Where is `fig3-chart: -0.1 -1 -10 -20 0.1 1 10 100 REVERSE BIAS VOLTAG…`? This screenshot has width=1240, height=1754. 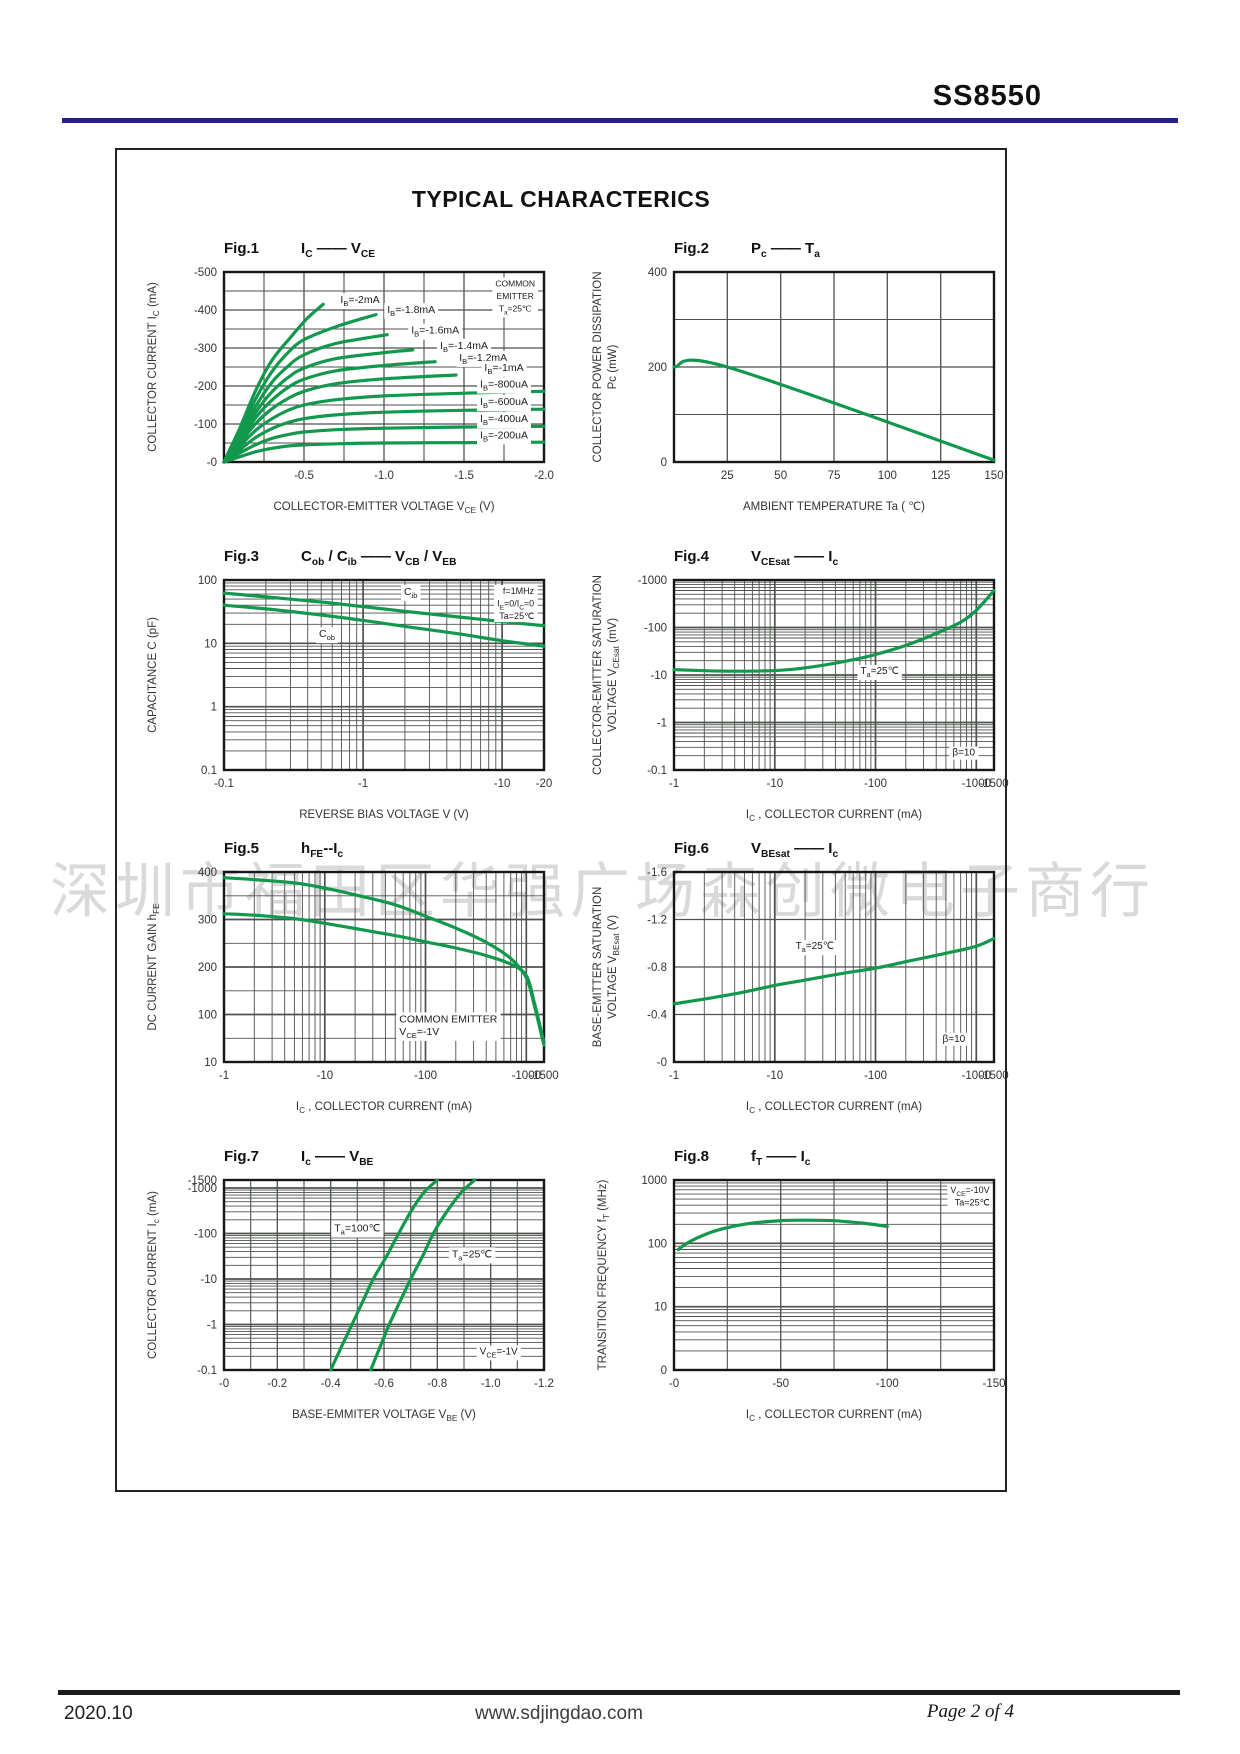 fig3-chart: -0.1 -1 -10 -20 0.1 1 10 100 REVERSE BIAS VOLTAG… is located at coordinates (350, 698).